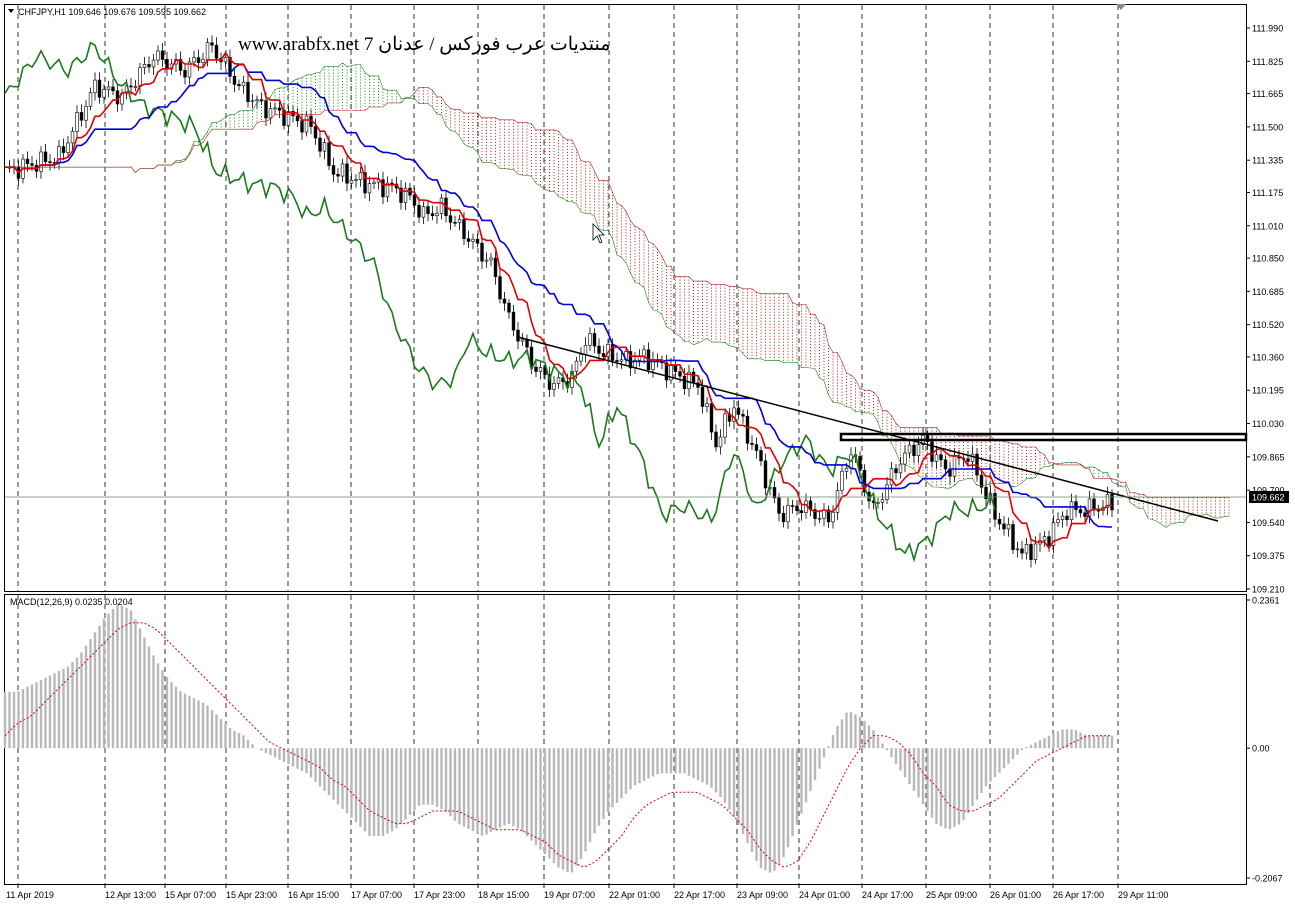  Describe the element at coordinates (1264, 740) in the screenshot. I see `macd-axis: 0.2361 0.00 -0.2067` at that location.